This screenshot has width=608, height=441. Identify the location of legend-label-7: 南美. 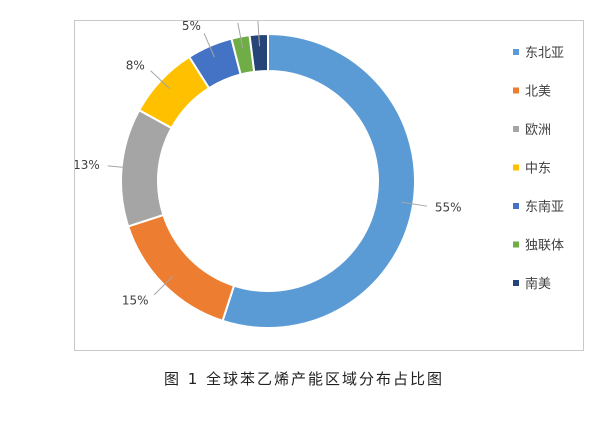
(538, 284).